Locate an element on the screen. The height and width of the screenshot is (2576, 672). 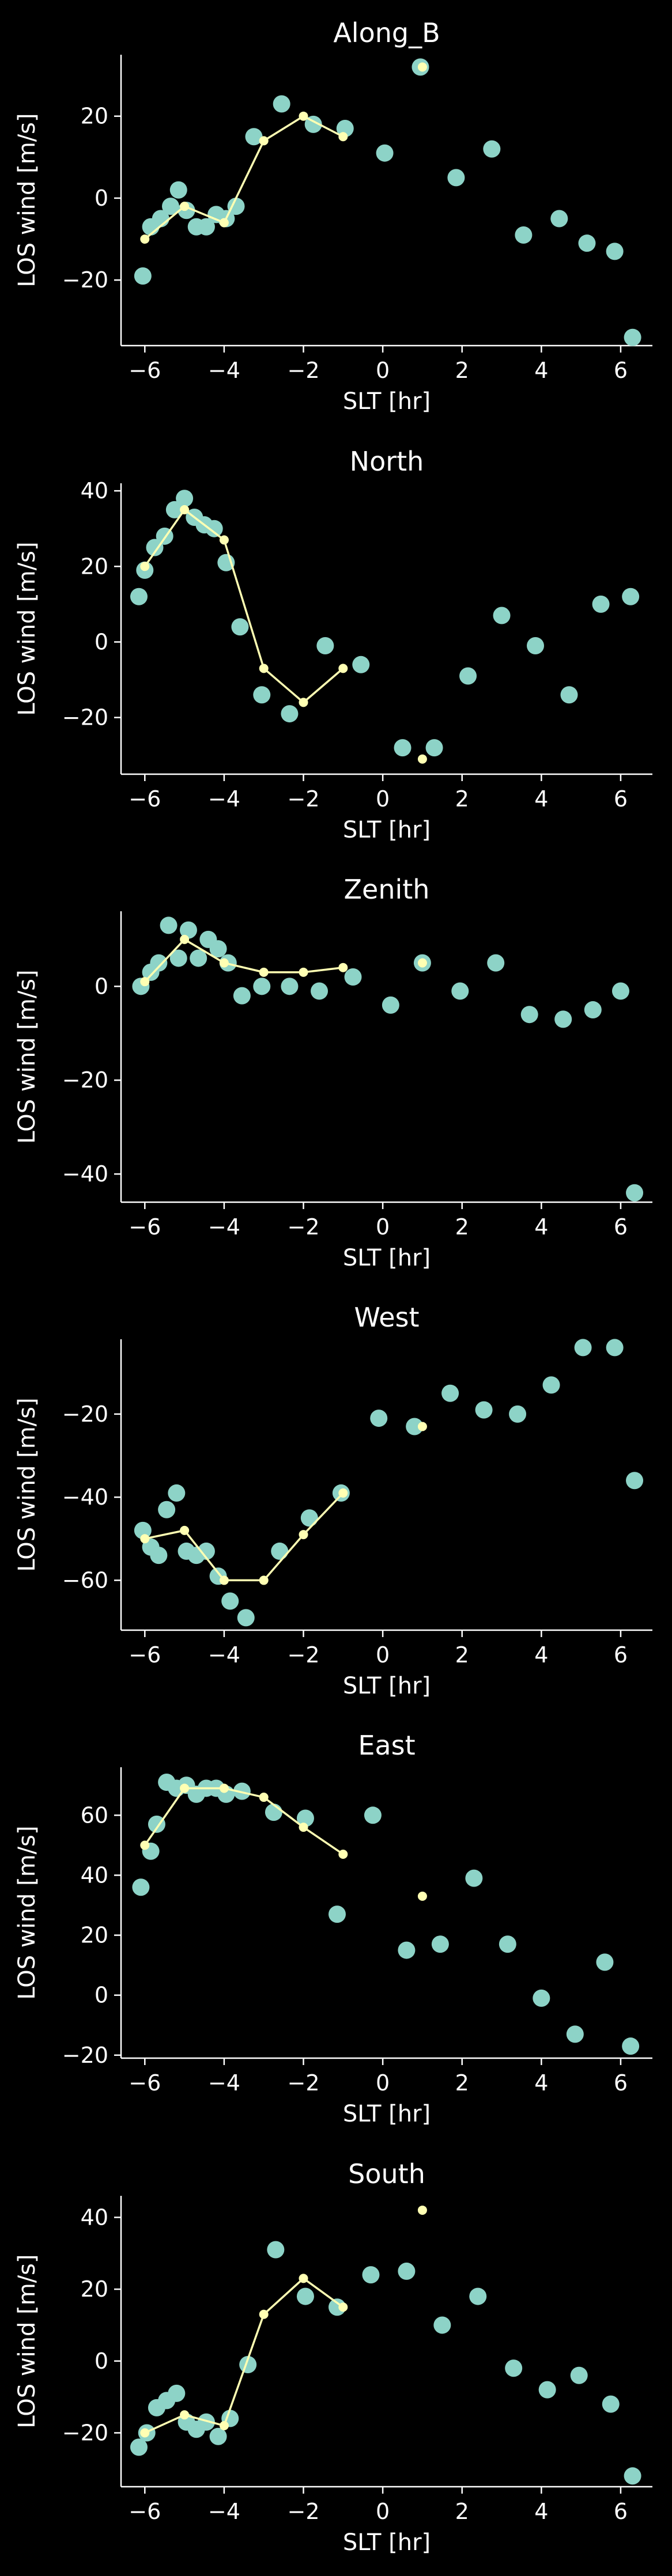
series-line is located at coordinates (244, 606).